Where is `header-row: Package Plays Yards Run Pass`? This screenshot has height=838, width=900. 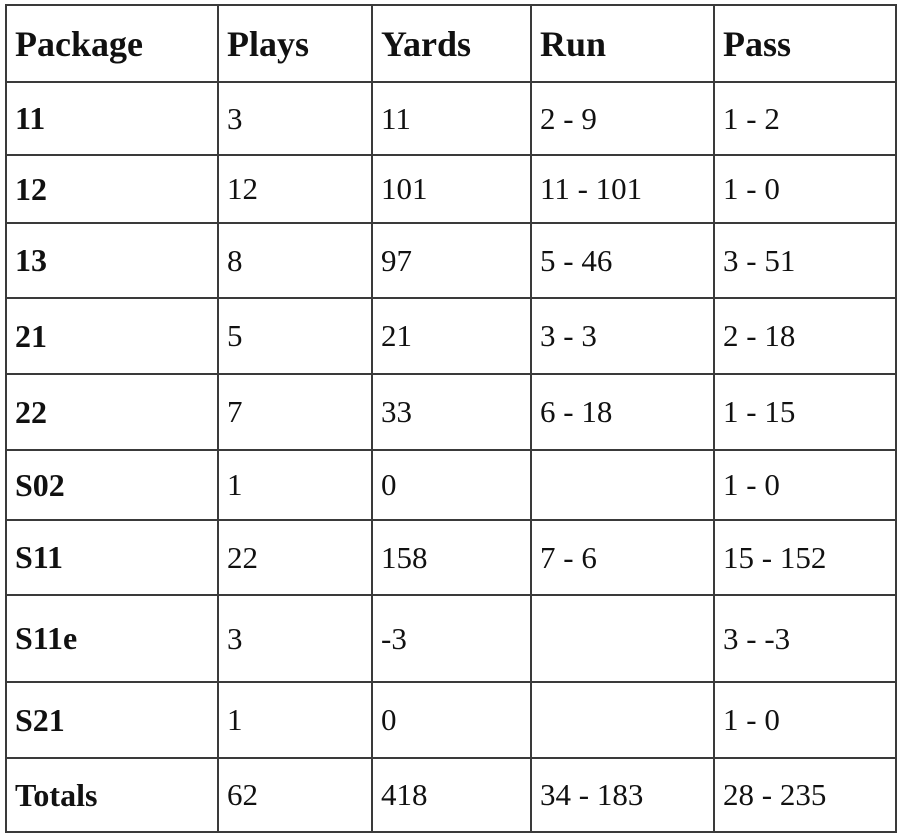 header-row: Package Plays Yards Run Pass is located at coordinates (451, 43).